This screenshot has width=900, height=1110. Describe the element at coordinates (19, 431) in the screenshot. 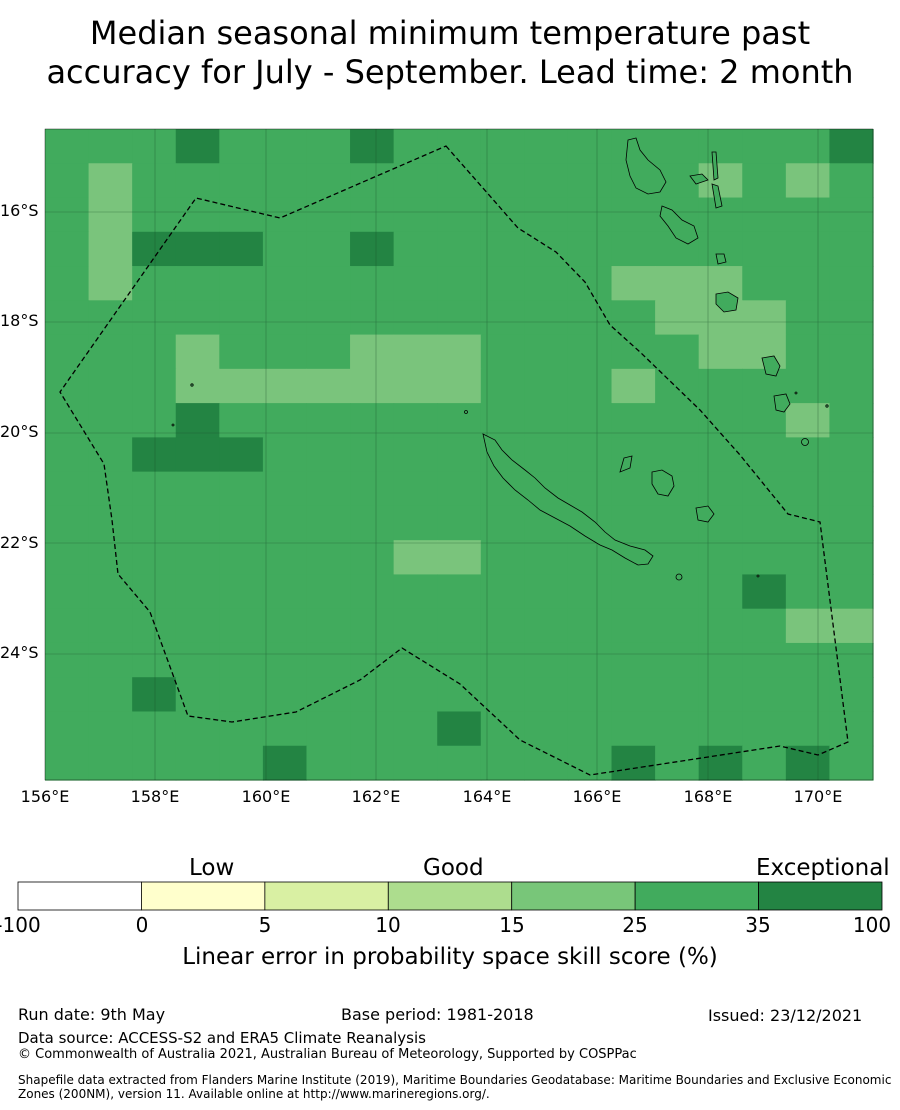

I see `lat-label-20s: 20°S` at that location.